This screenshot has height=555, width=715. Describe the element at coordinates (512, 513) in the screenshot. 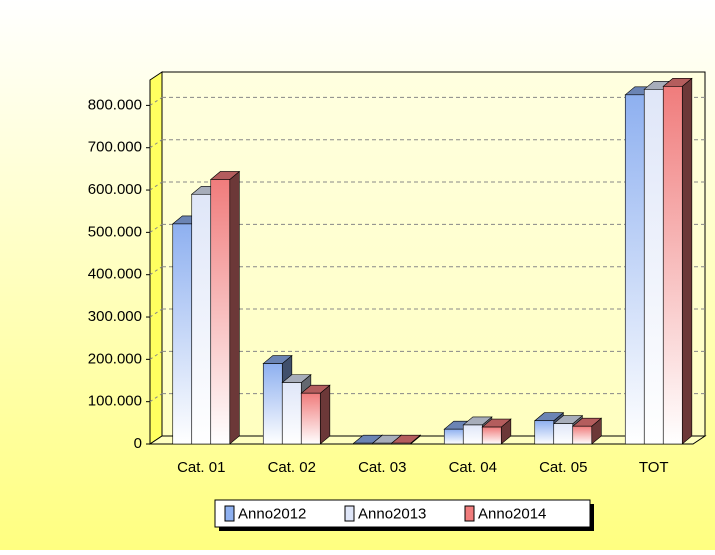

I see `legend-label: Anno2014` at that location.